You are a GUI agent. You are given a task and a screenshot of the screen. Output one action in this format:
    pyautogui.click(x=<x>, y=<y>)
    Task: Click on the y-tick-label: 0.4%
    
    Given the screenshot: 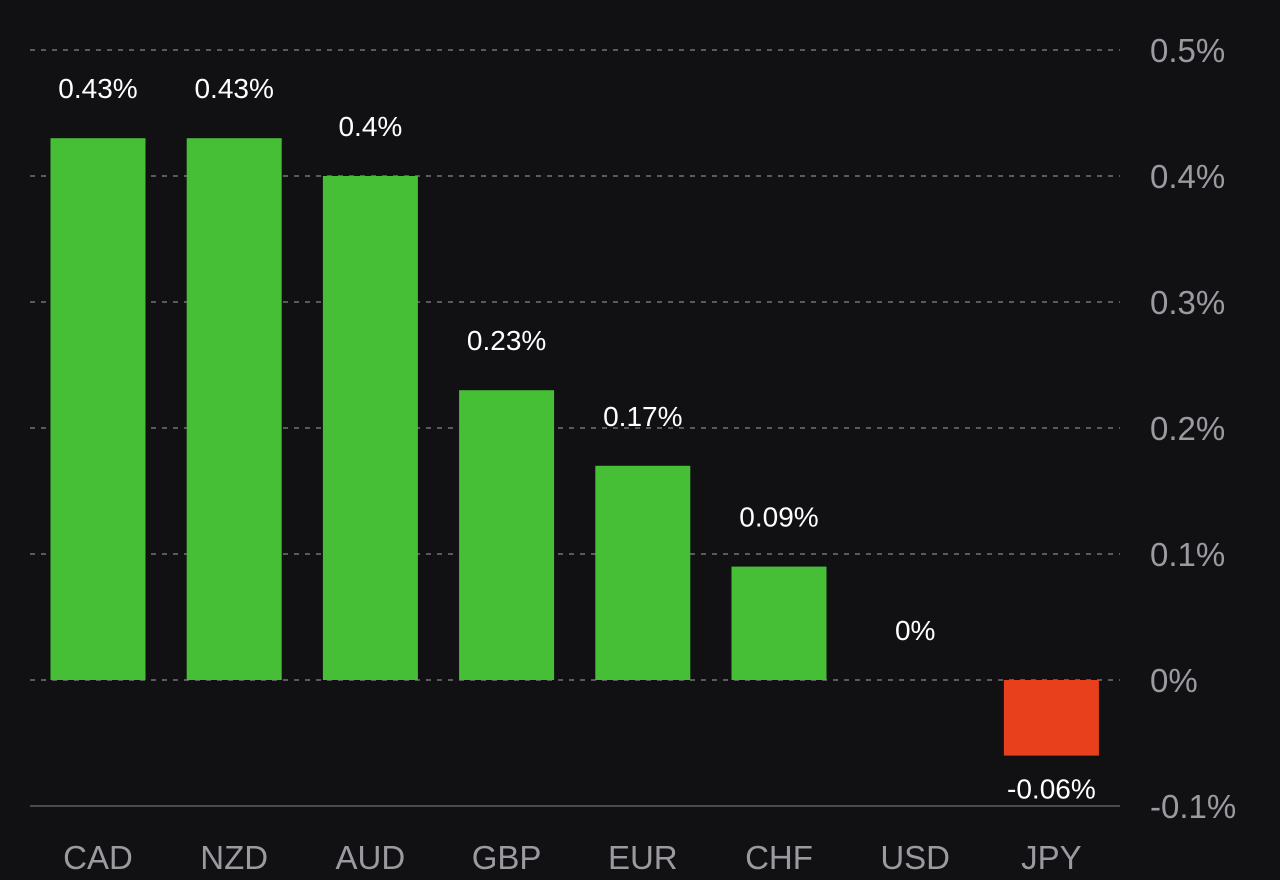 What is the action you would take?
    pyautogui.click(x=1187, y=176)
    